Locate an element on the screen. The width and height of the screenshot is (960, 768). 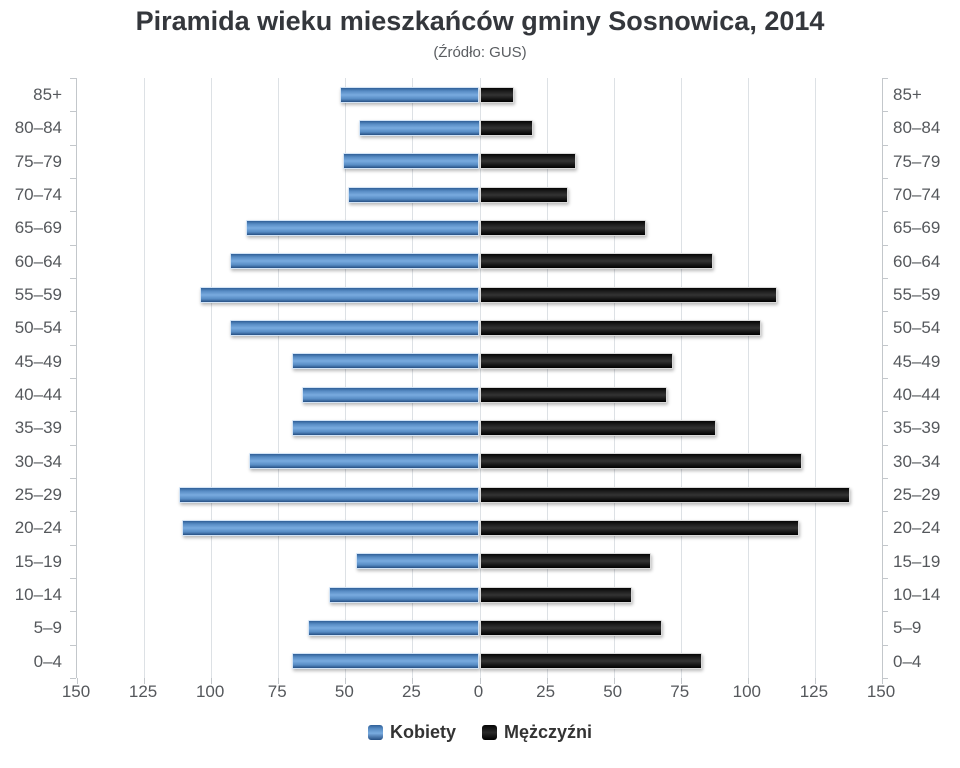
bar-kobiety-70–74 is located at coordinates (414, 194).